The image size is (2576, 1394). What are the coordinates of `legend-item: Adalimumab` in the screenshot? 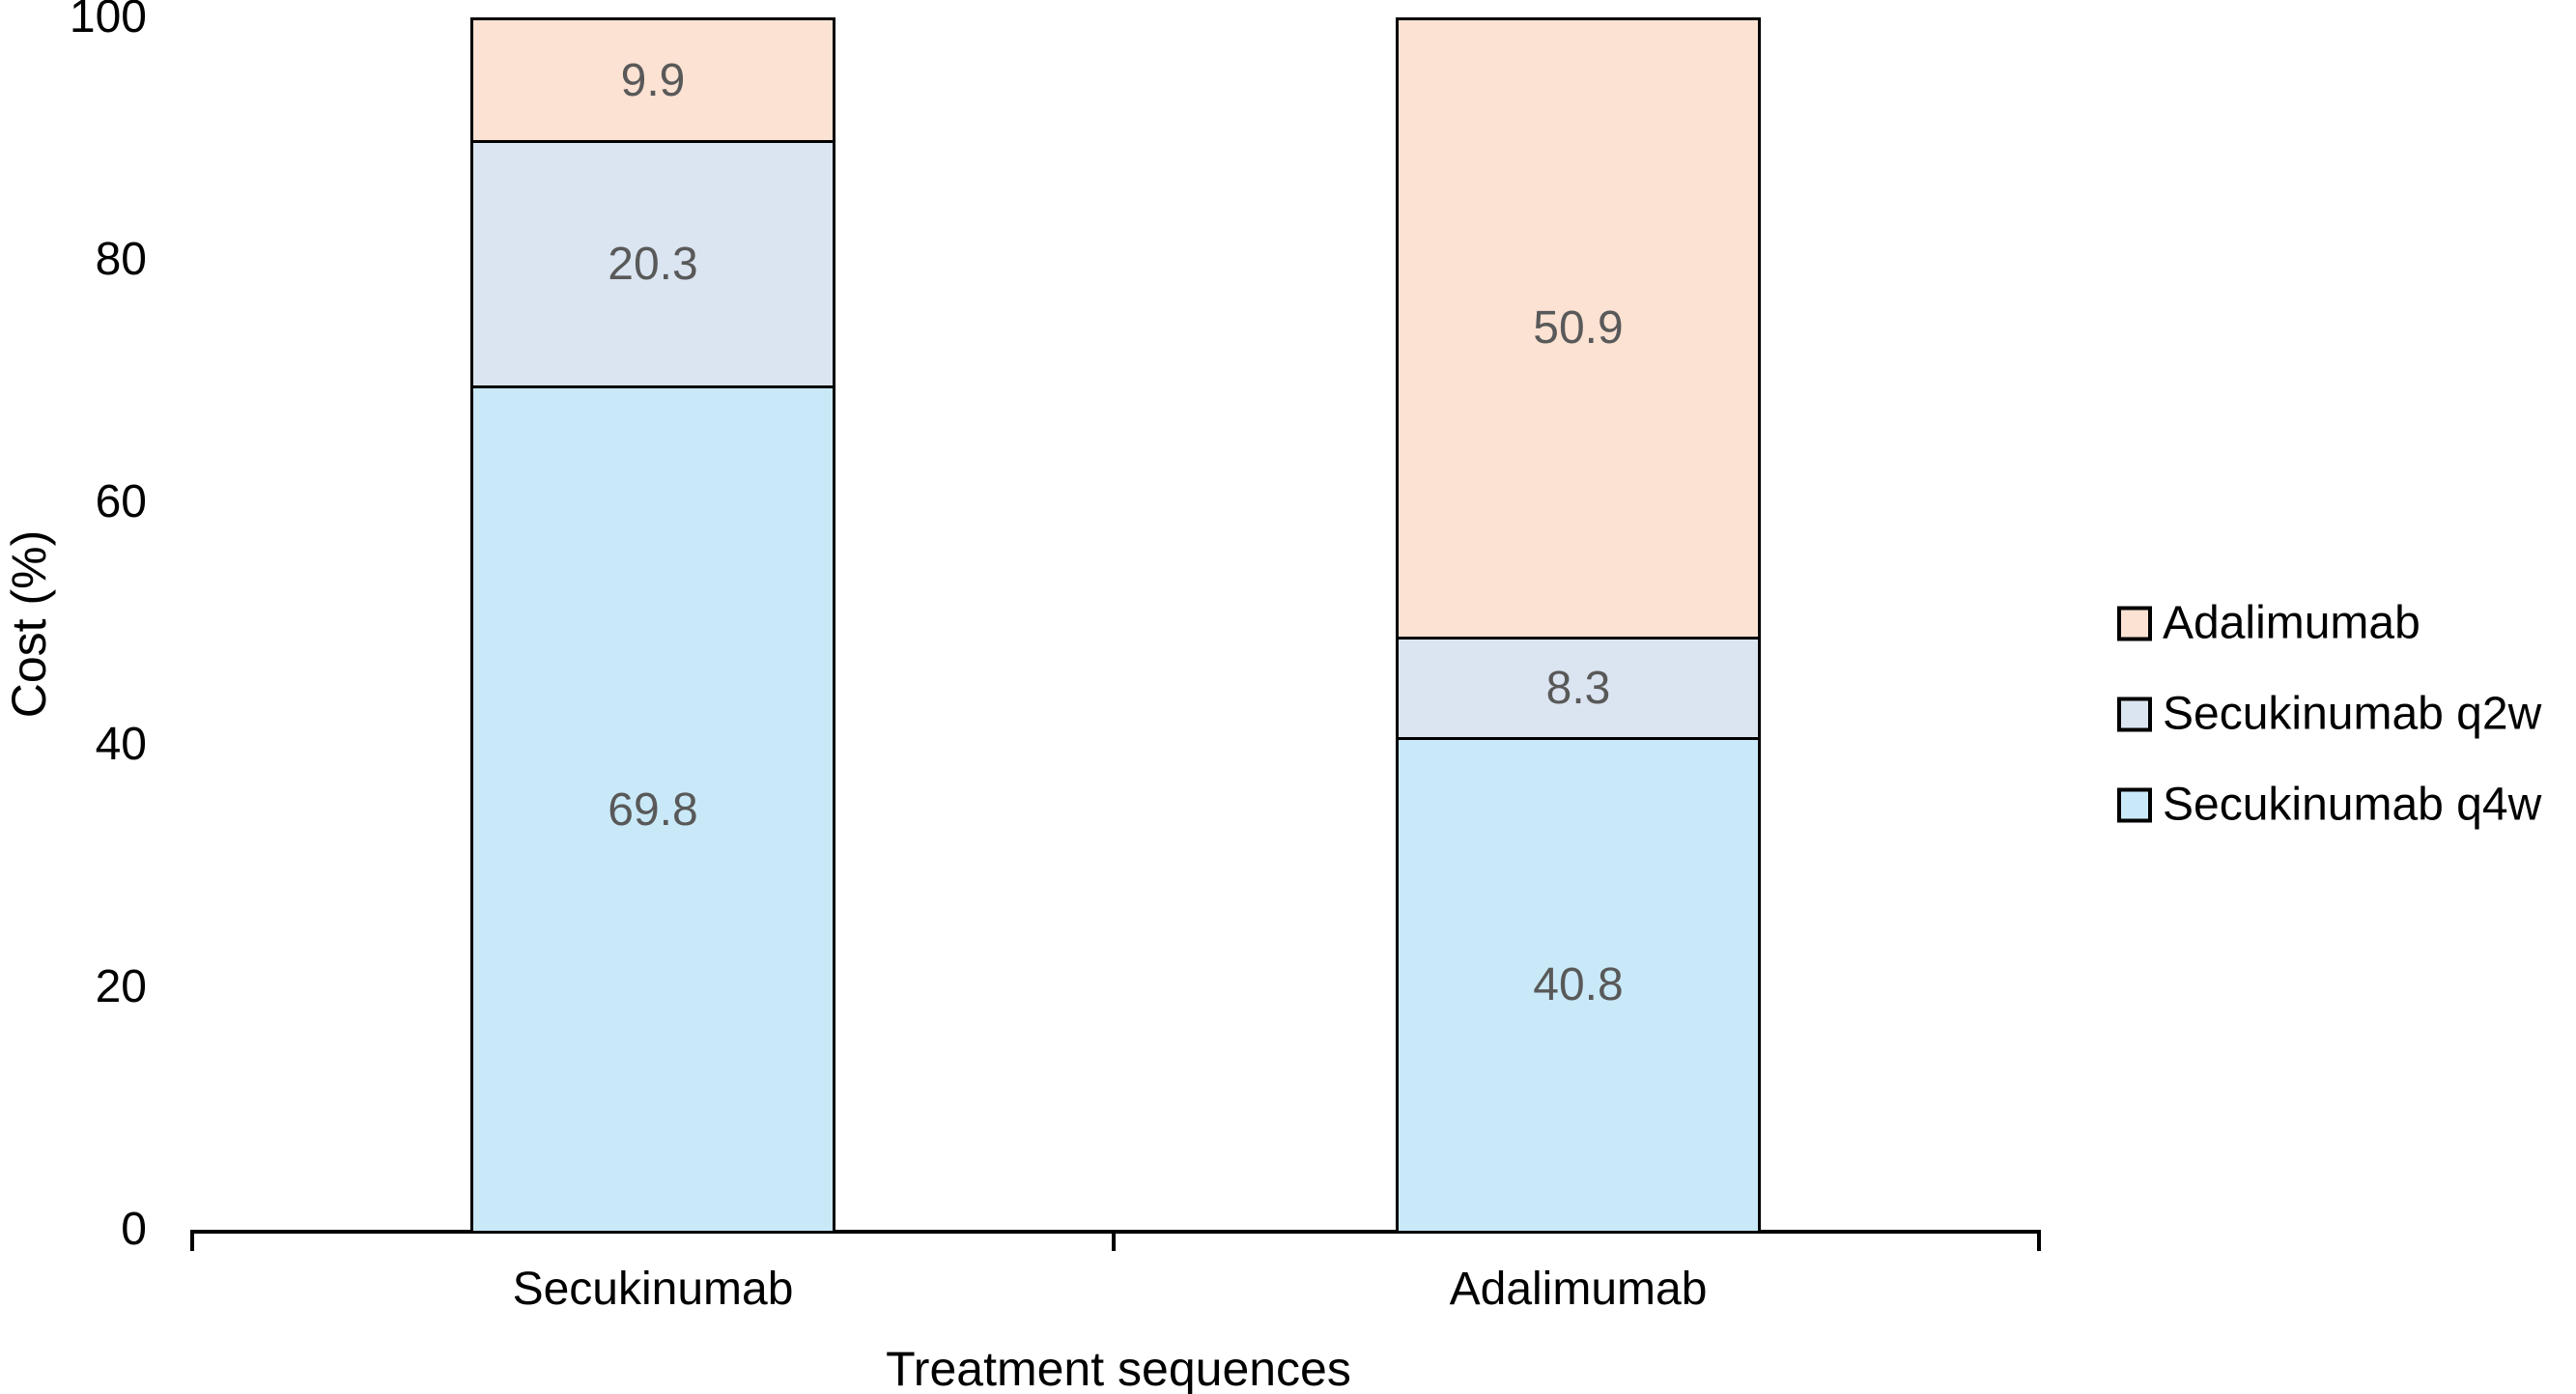 It's located at (2268, 623).